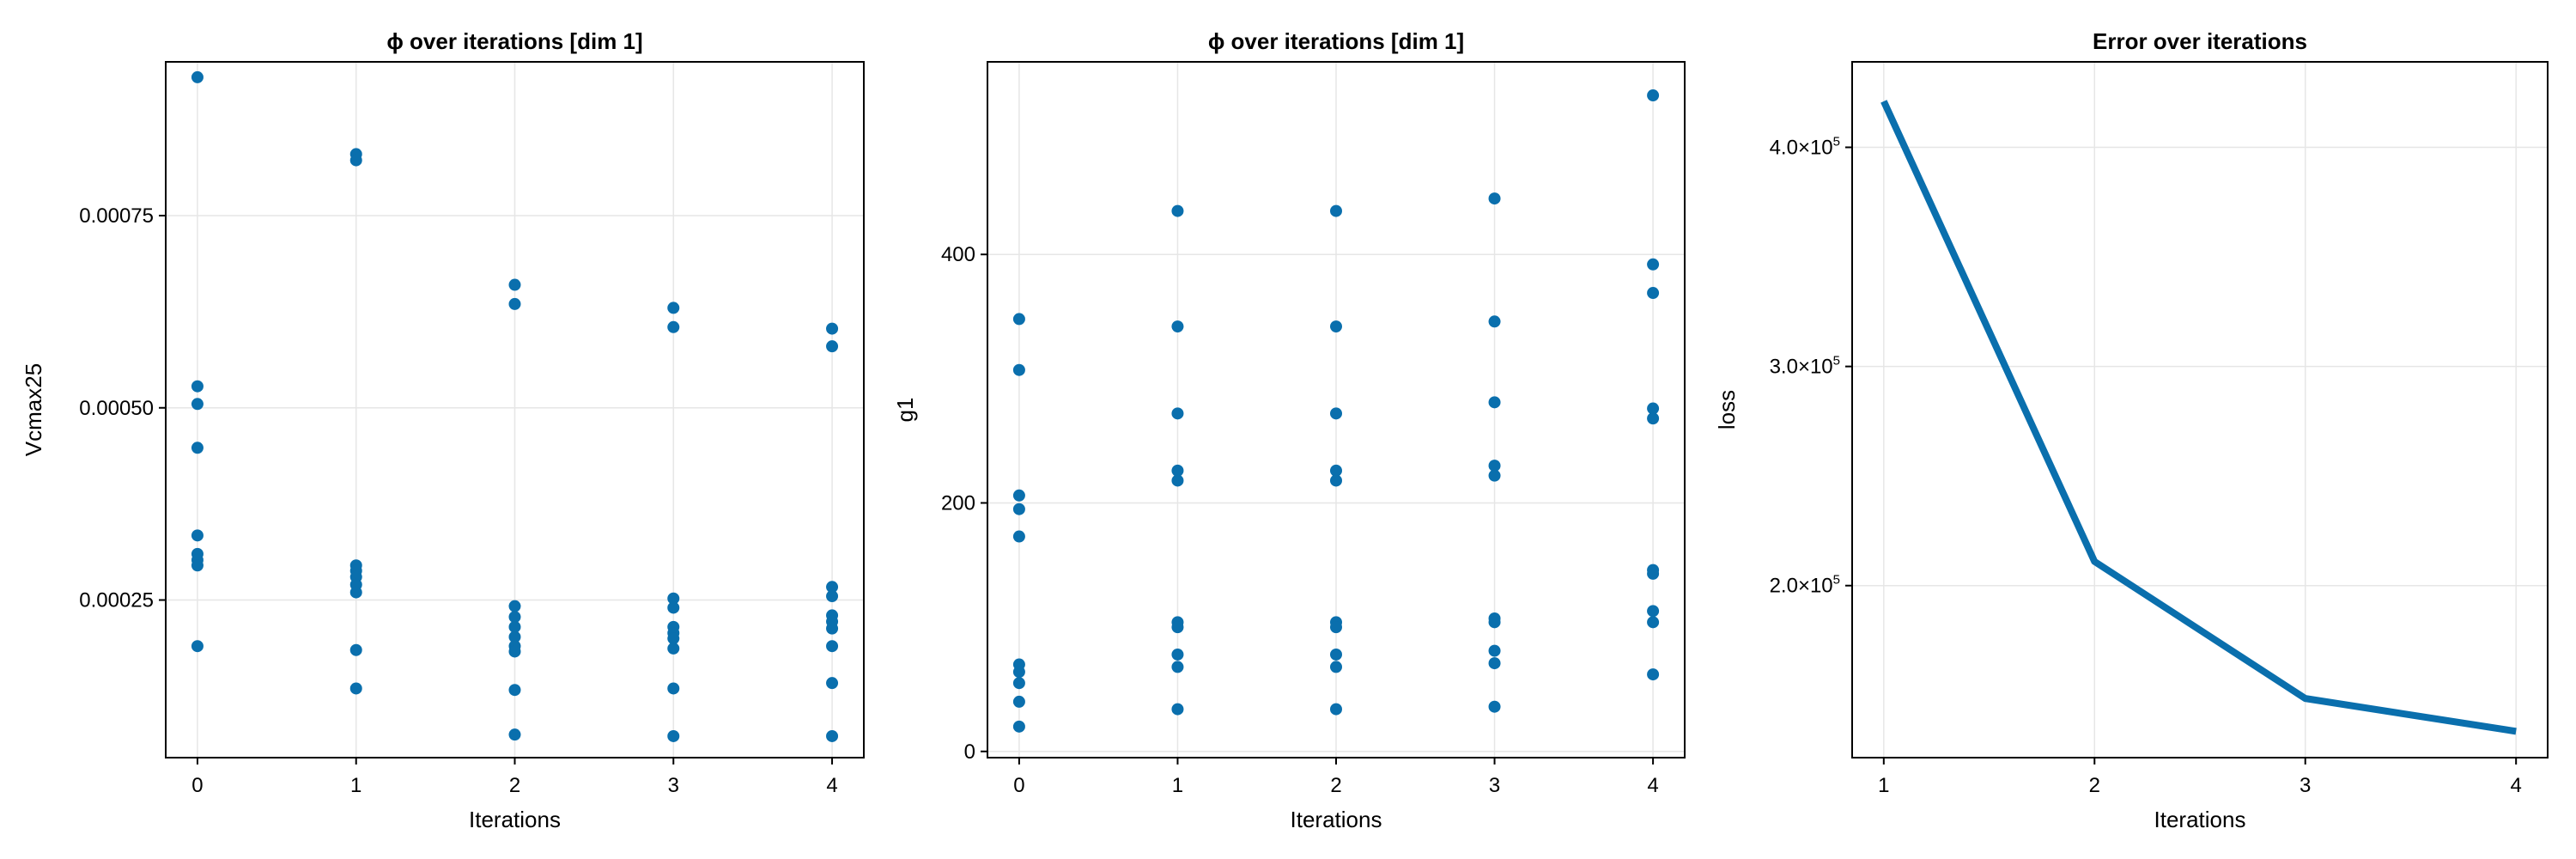  Describe the element at coordinates (958, 503) in the screenshot. I see `y-tick-label: 200` at that location.